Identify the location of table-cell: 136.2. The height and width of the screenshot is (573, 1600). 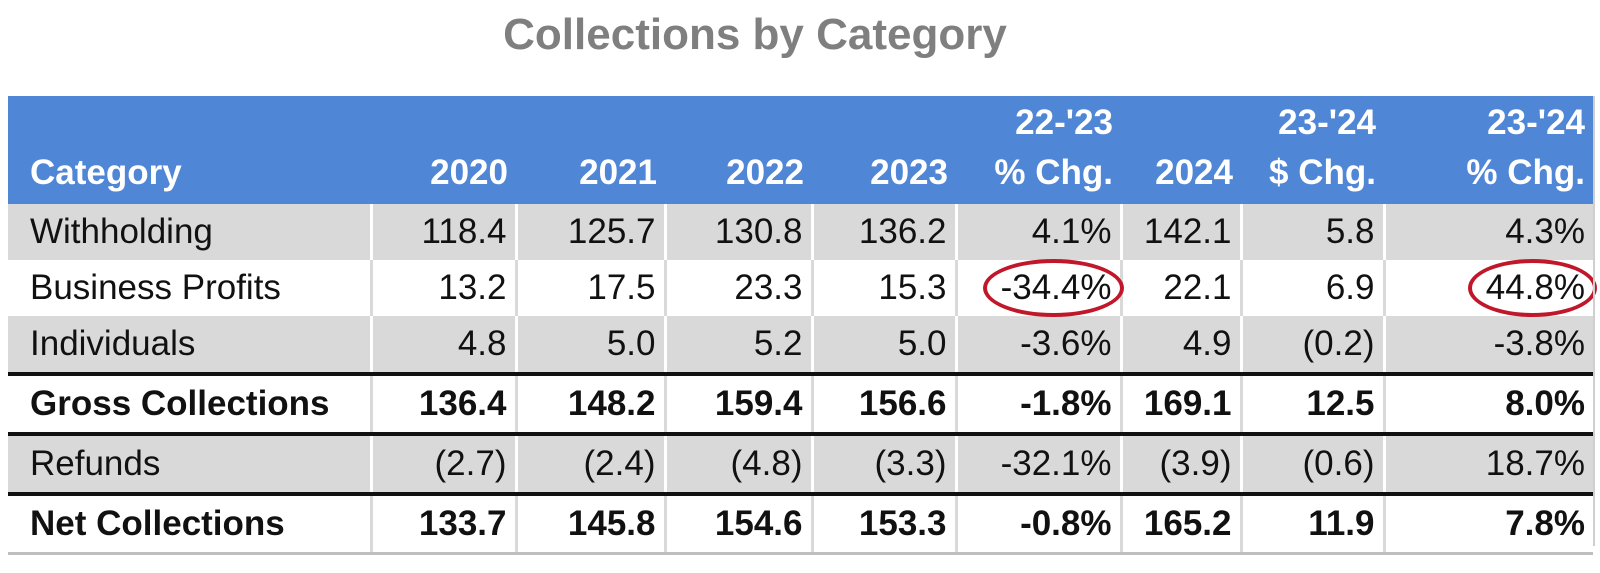
(885, 232).